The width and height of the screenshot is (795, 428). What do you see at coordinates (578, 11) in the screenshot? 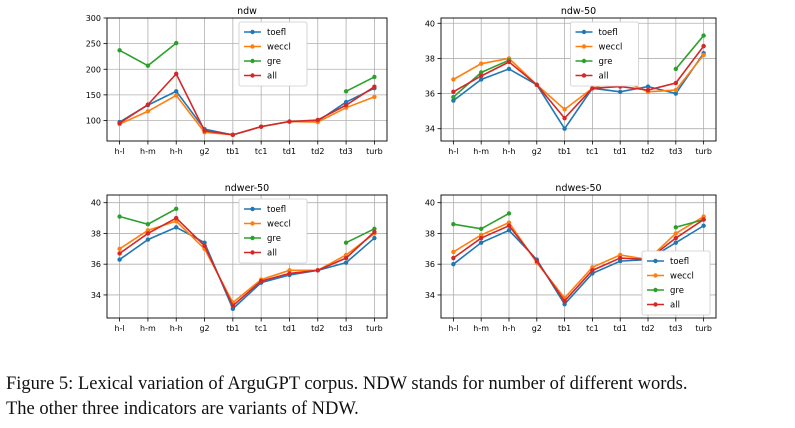
I see `chart-title: ndw-50` at bounding box center [578, 11].